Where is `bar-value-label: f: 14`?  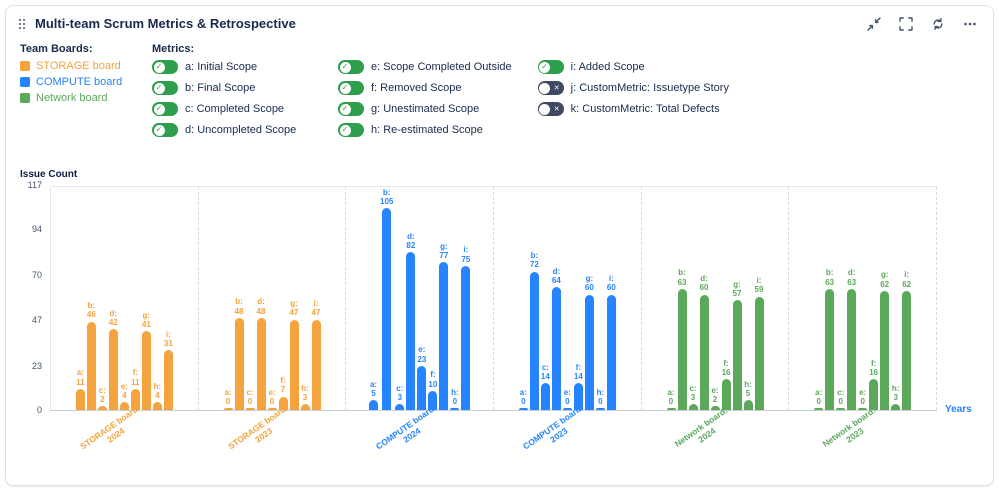 bar-value-label: f: 14 is located at coordinates (578, 371).